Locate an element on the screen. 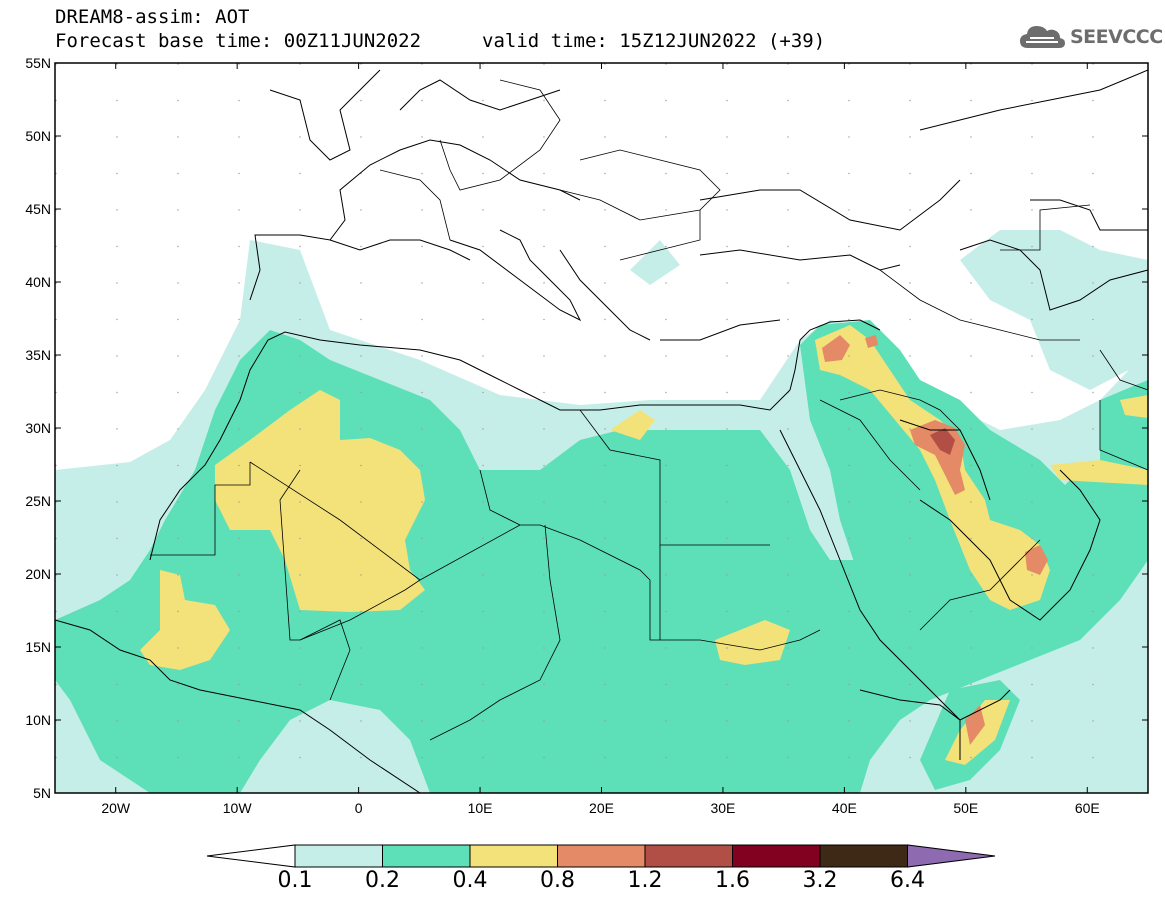 Image resolution: width=1165 pixels, height=905 pixels. valid-time: valid time: 15Z12JUN2022 (+39) is located at coordinates (654, 41).